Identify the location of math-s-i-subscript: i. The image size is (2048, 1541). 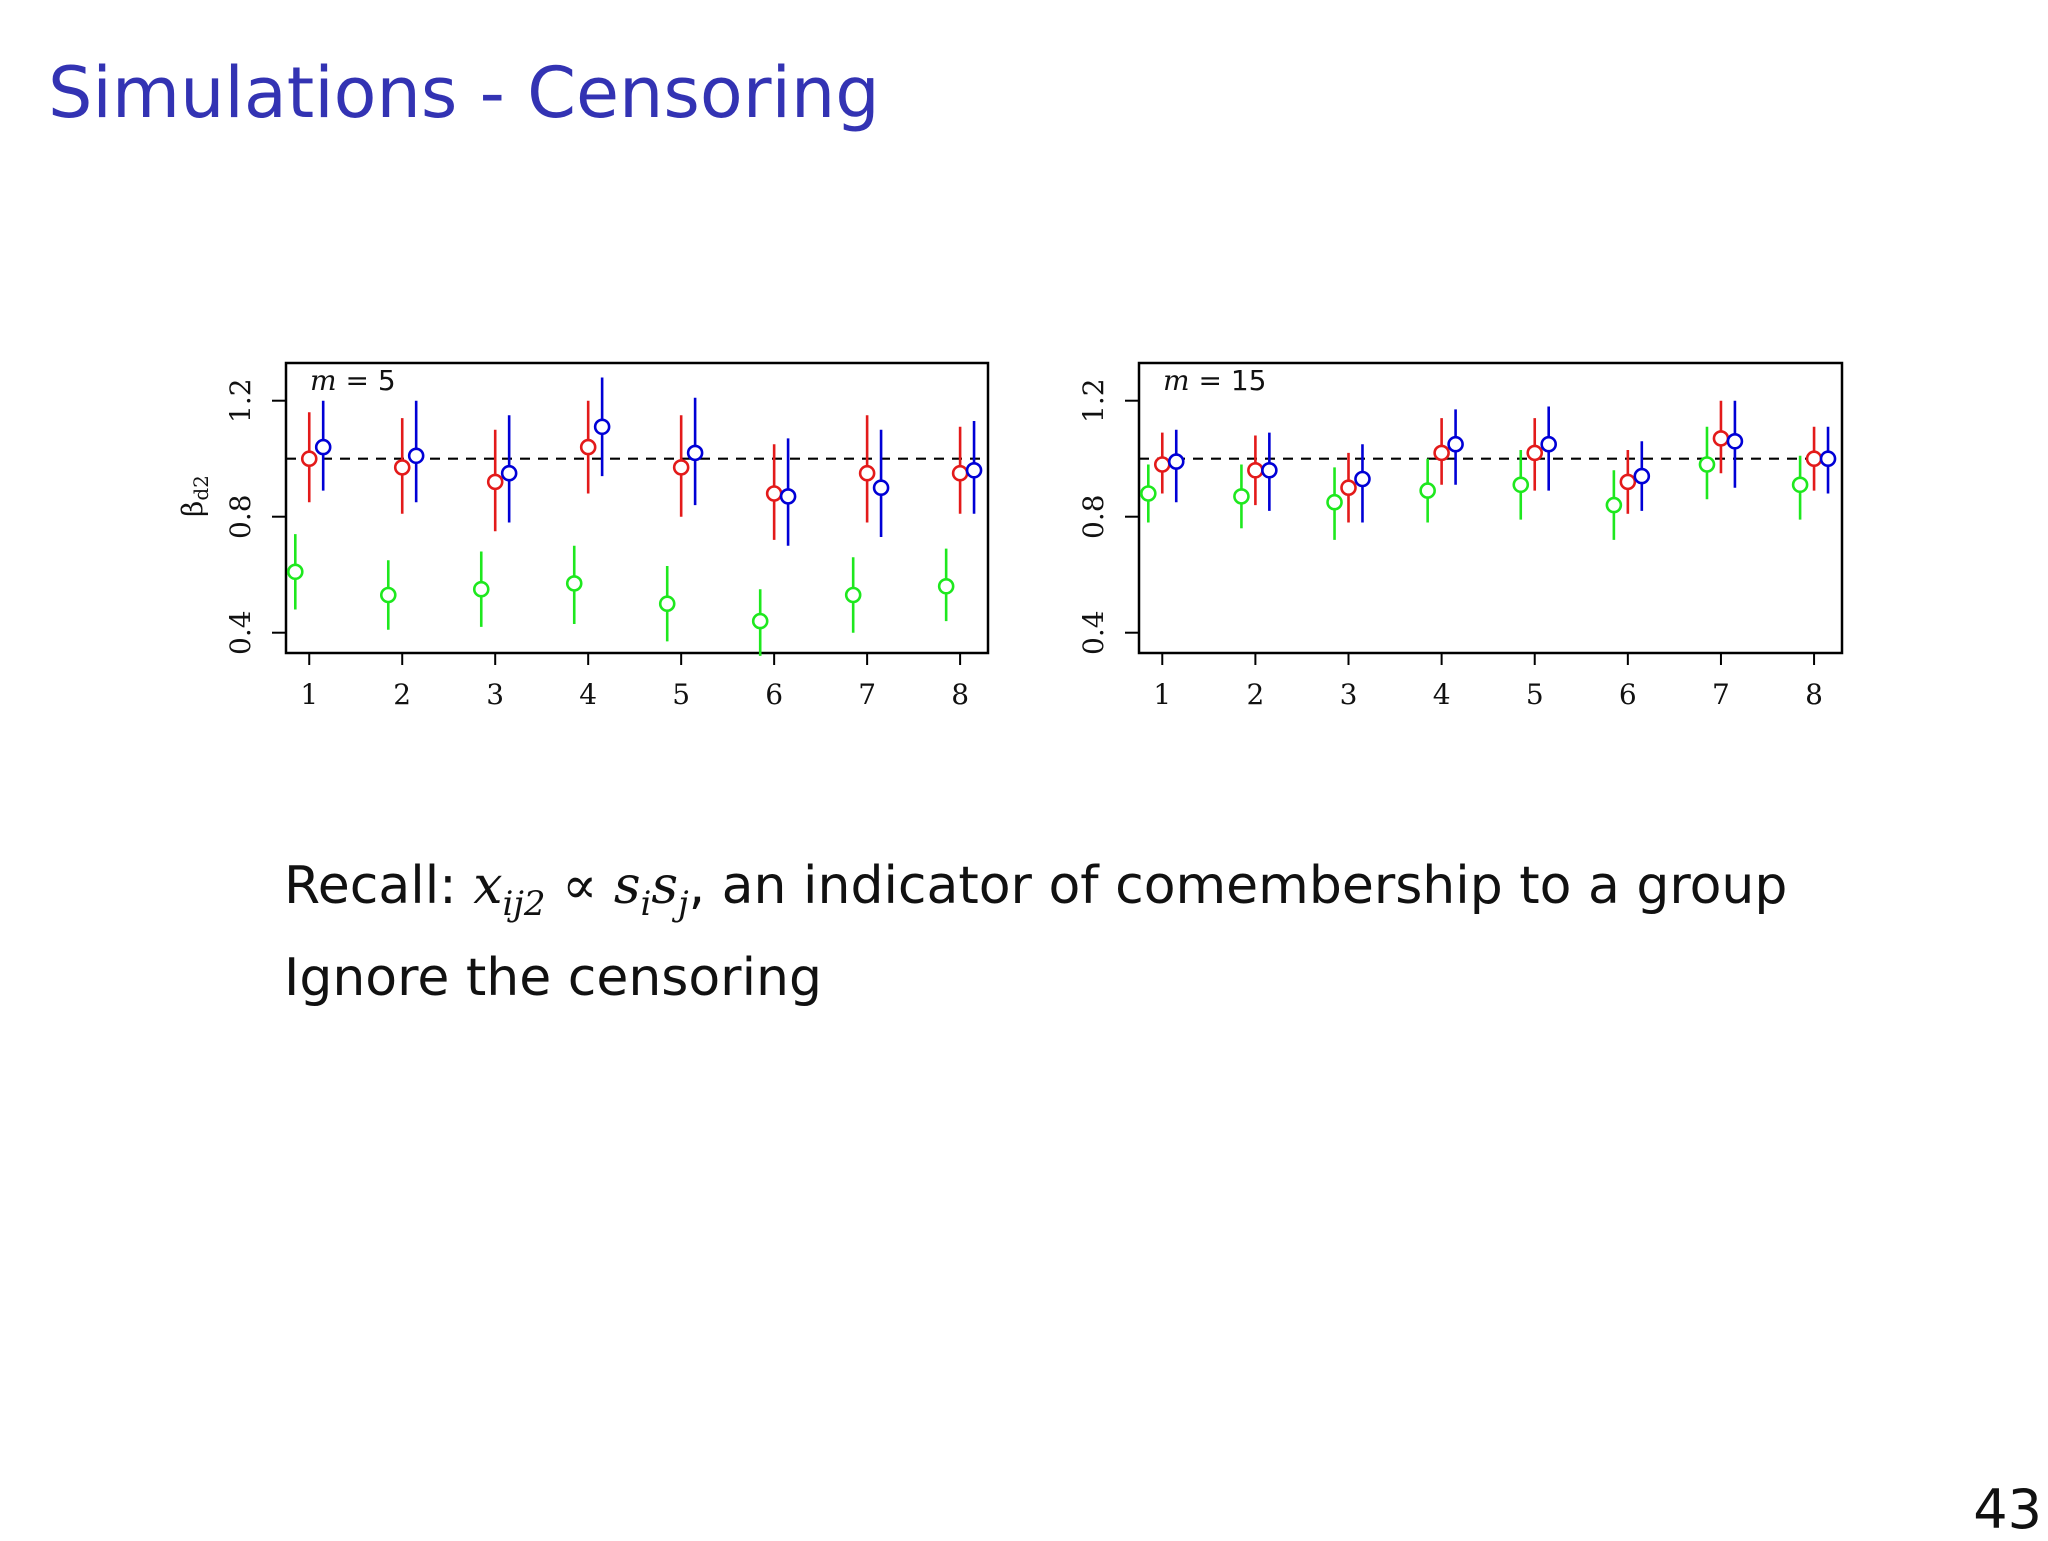
(646, 904).